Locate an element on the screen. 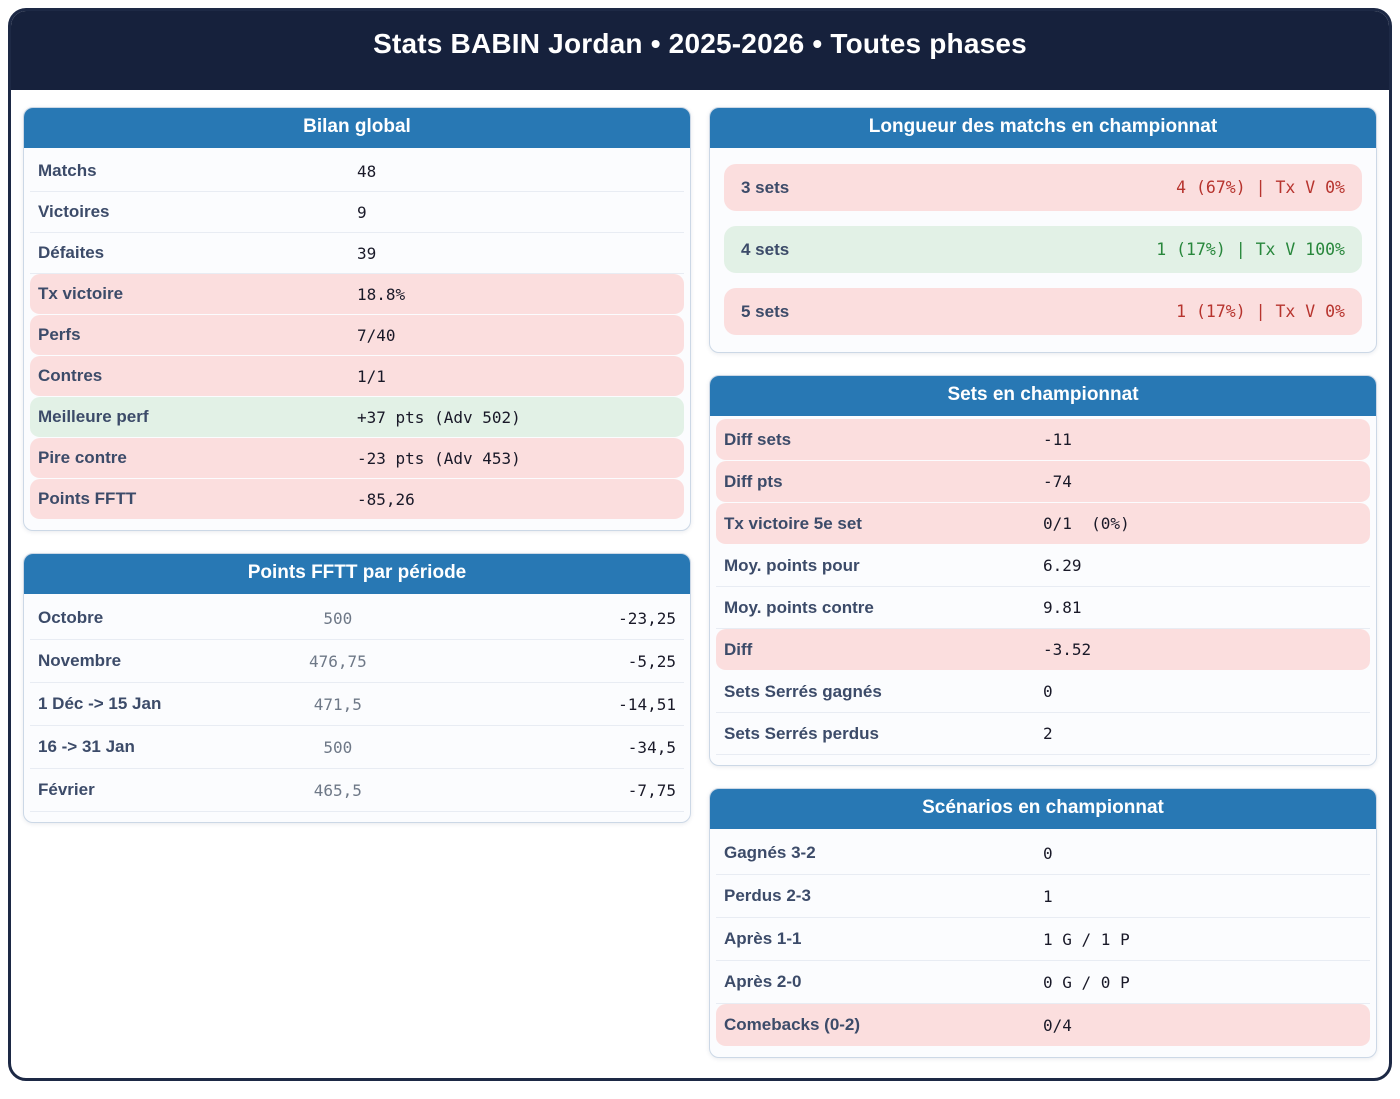 This screenshot has height=1099, width=1400. table-row: Gagnés 3-2 0 is located at coordinates (1043, 853).